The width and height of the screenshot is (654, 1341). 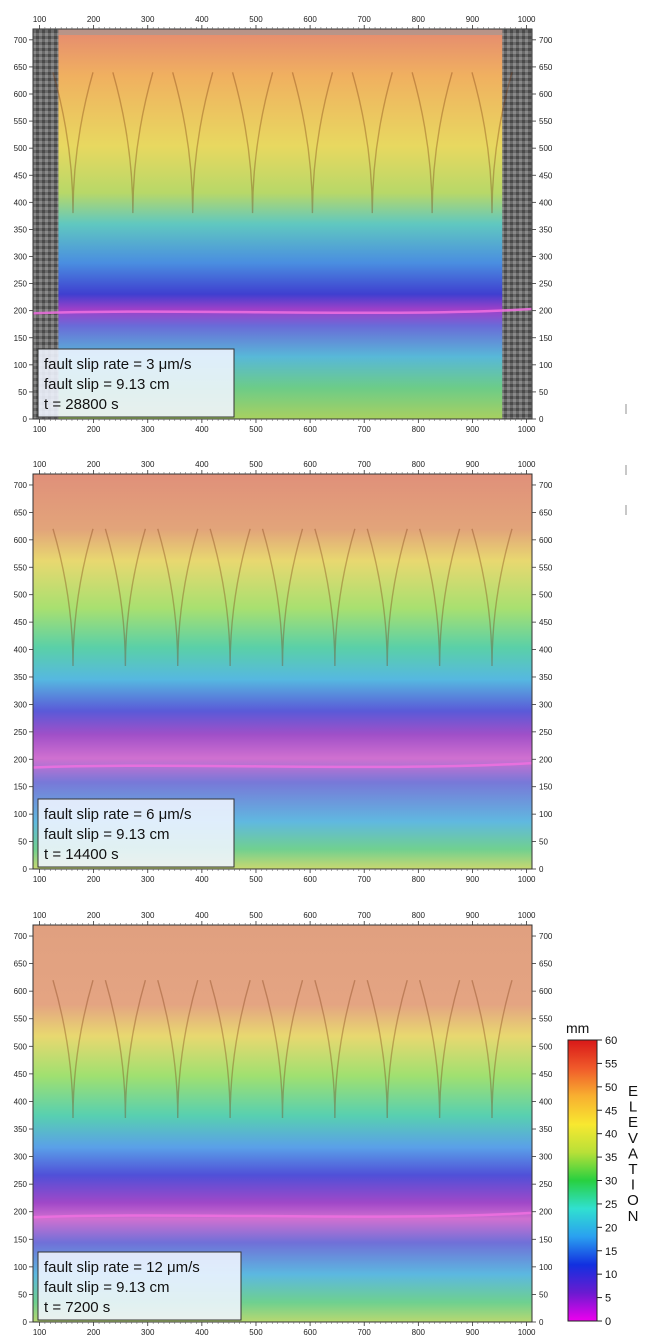 I want to click on x-tick-label-bottom: 100, so click(x=40, y=429).